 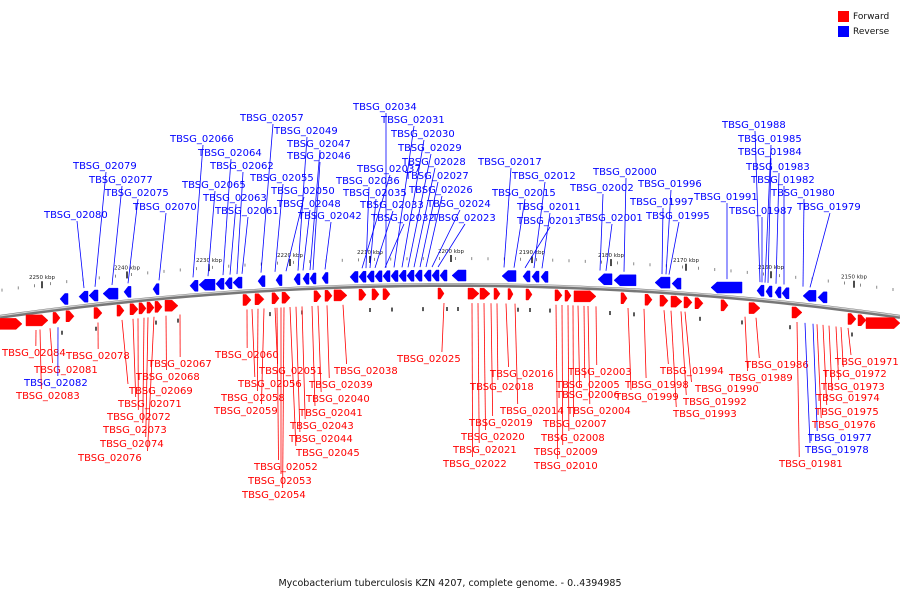 What do you see at coordinates (131, 444) in the screenshot?
I see `forward-gene-label: TBSG_02074` at bounding box center [131, 444].